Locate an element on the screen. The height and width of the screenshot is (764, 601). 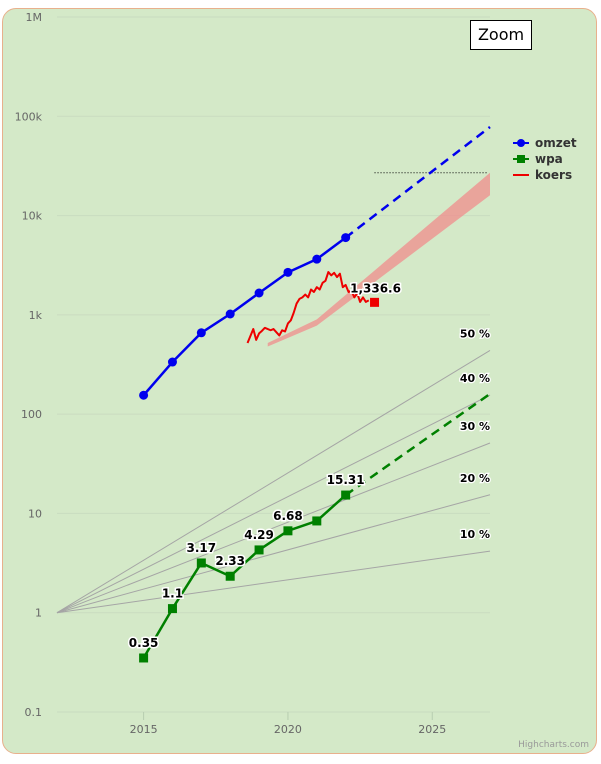
data-label-wpa: 1.1 is located at coordinates (172, 594).